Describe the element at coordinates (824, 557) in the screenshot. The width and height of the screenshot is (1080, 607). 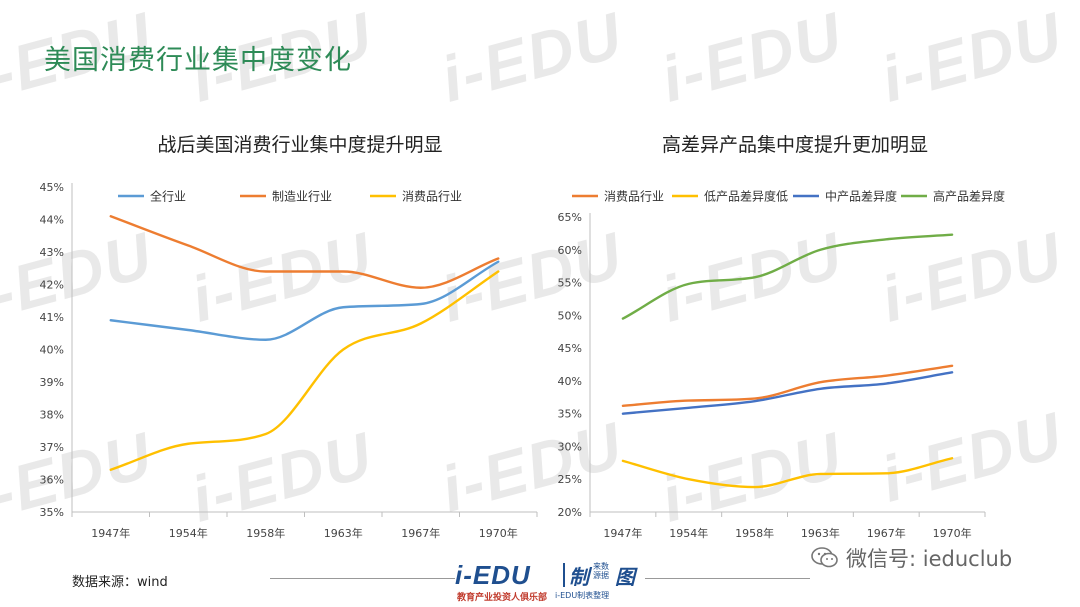
I see `wechat-icon` at that location.